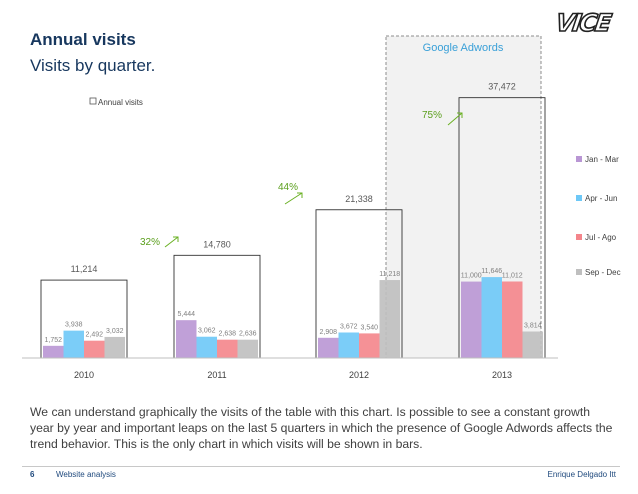 The height and width of the screenshot is (494, 638). What do you see at coordinates (328, 332) in the screenshot?
I see `bar-value-label: 2,908` at bounding box center [328, 332].